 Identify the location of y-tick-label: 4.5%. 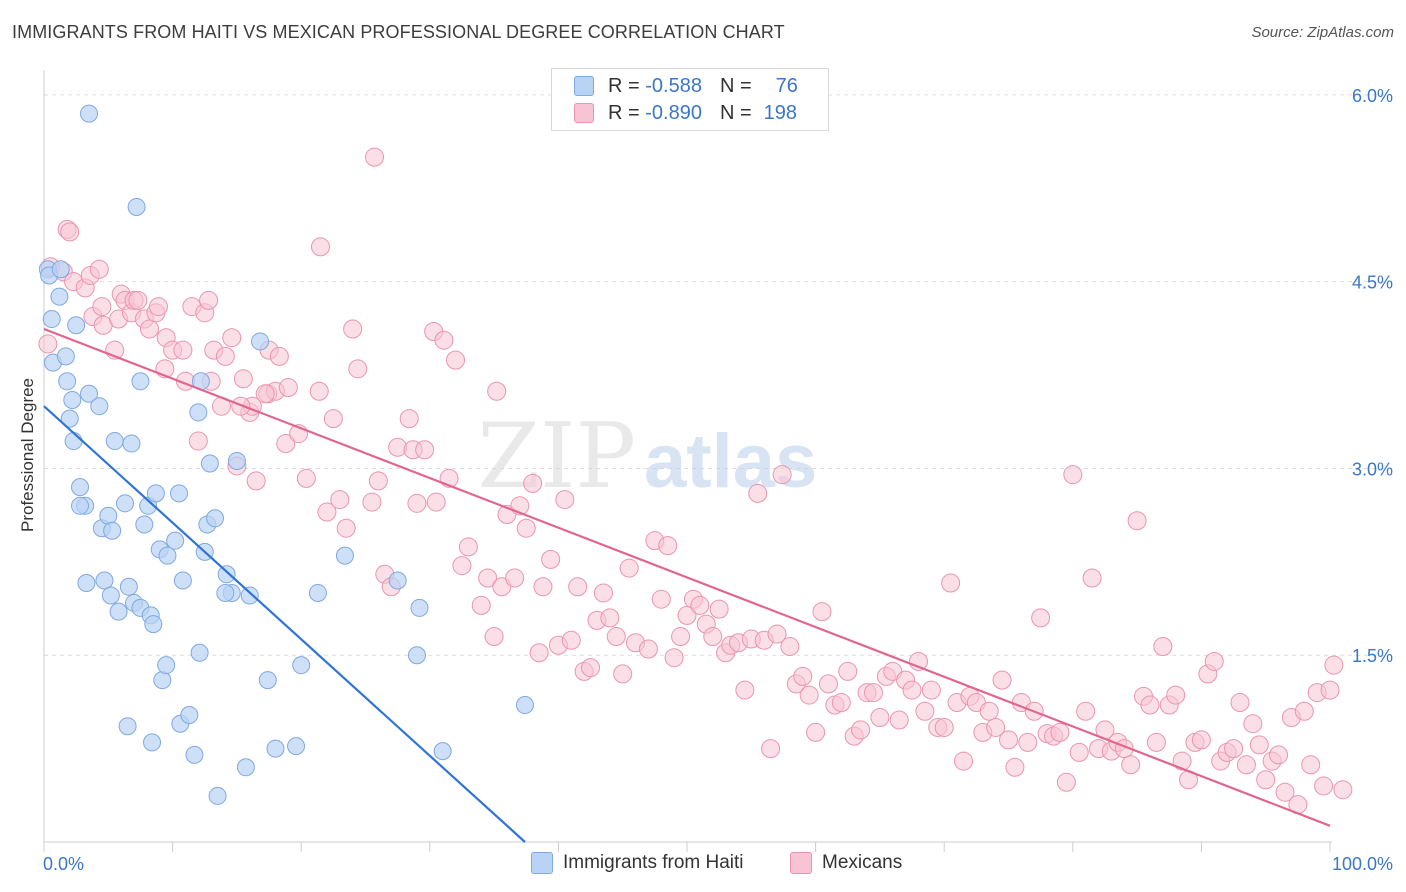
(1372, 283).